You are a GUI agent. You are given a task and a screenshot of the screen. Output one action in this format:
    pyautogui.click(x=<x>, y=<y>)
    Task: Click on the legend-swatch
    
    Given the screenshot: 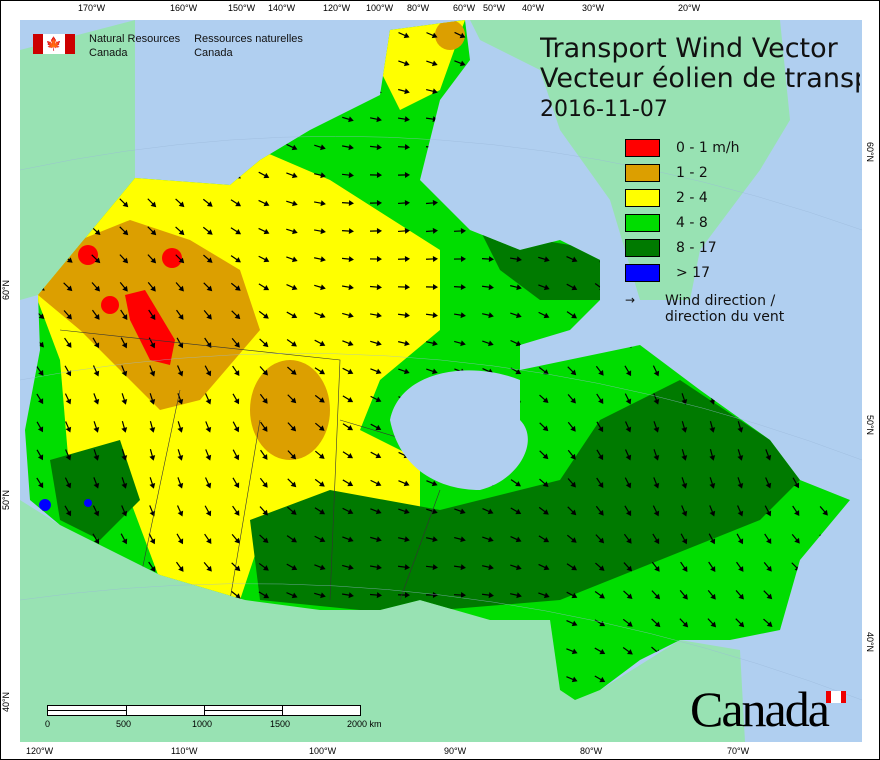 What is the action you would take?
    pyautogui.click(x=642, y=222)
    